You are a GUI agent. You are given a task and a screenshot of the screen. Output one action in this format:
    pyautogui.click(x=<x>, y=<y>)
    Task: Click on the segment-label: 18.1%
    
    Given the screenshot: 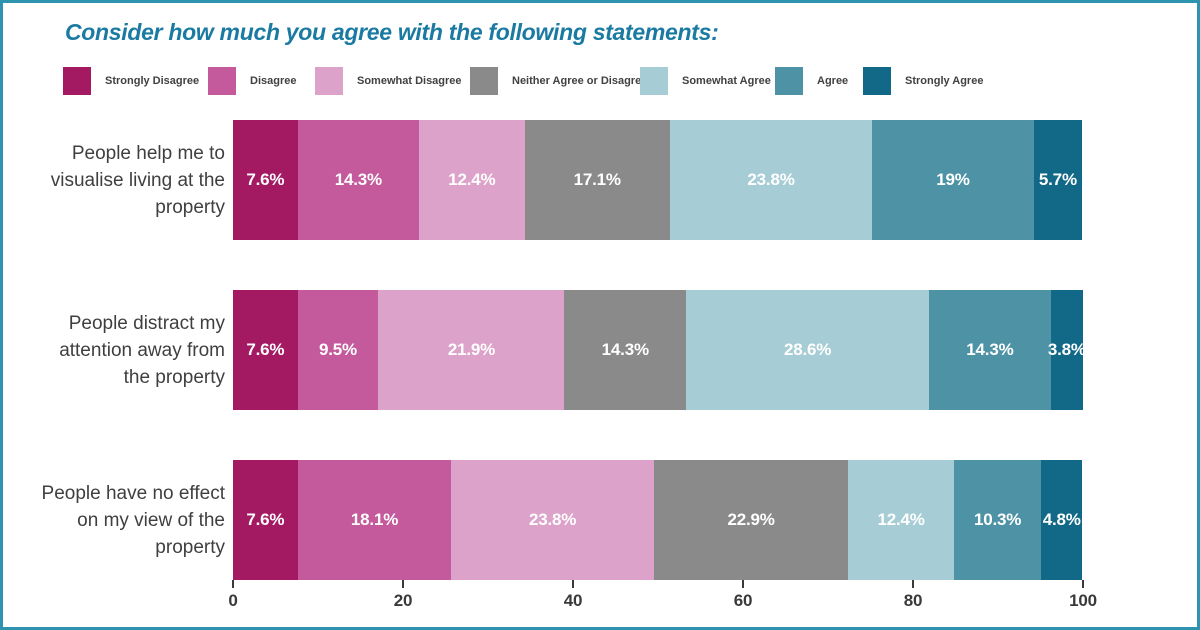 What is the action you would take?
    pyautogui.click(x=374, y=519)
    